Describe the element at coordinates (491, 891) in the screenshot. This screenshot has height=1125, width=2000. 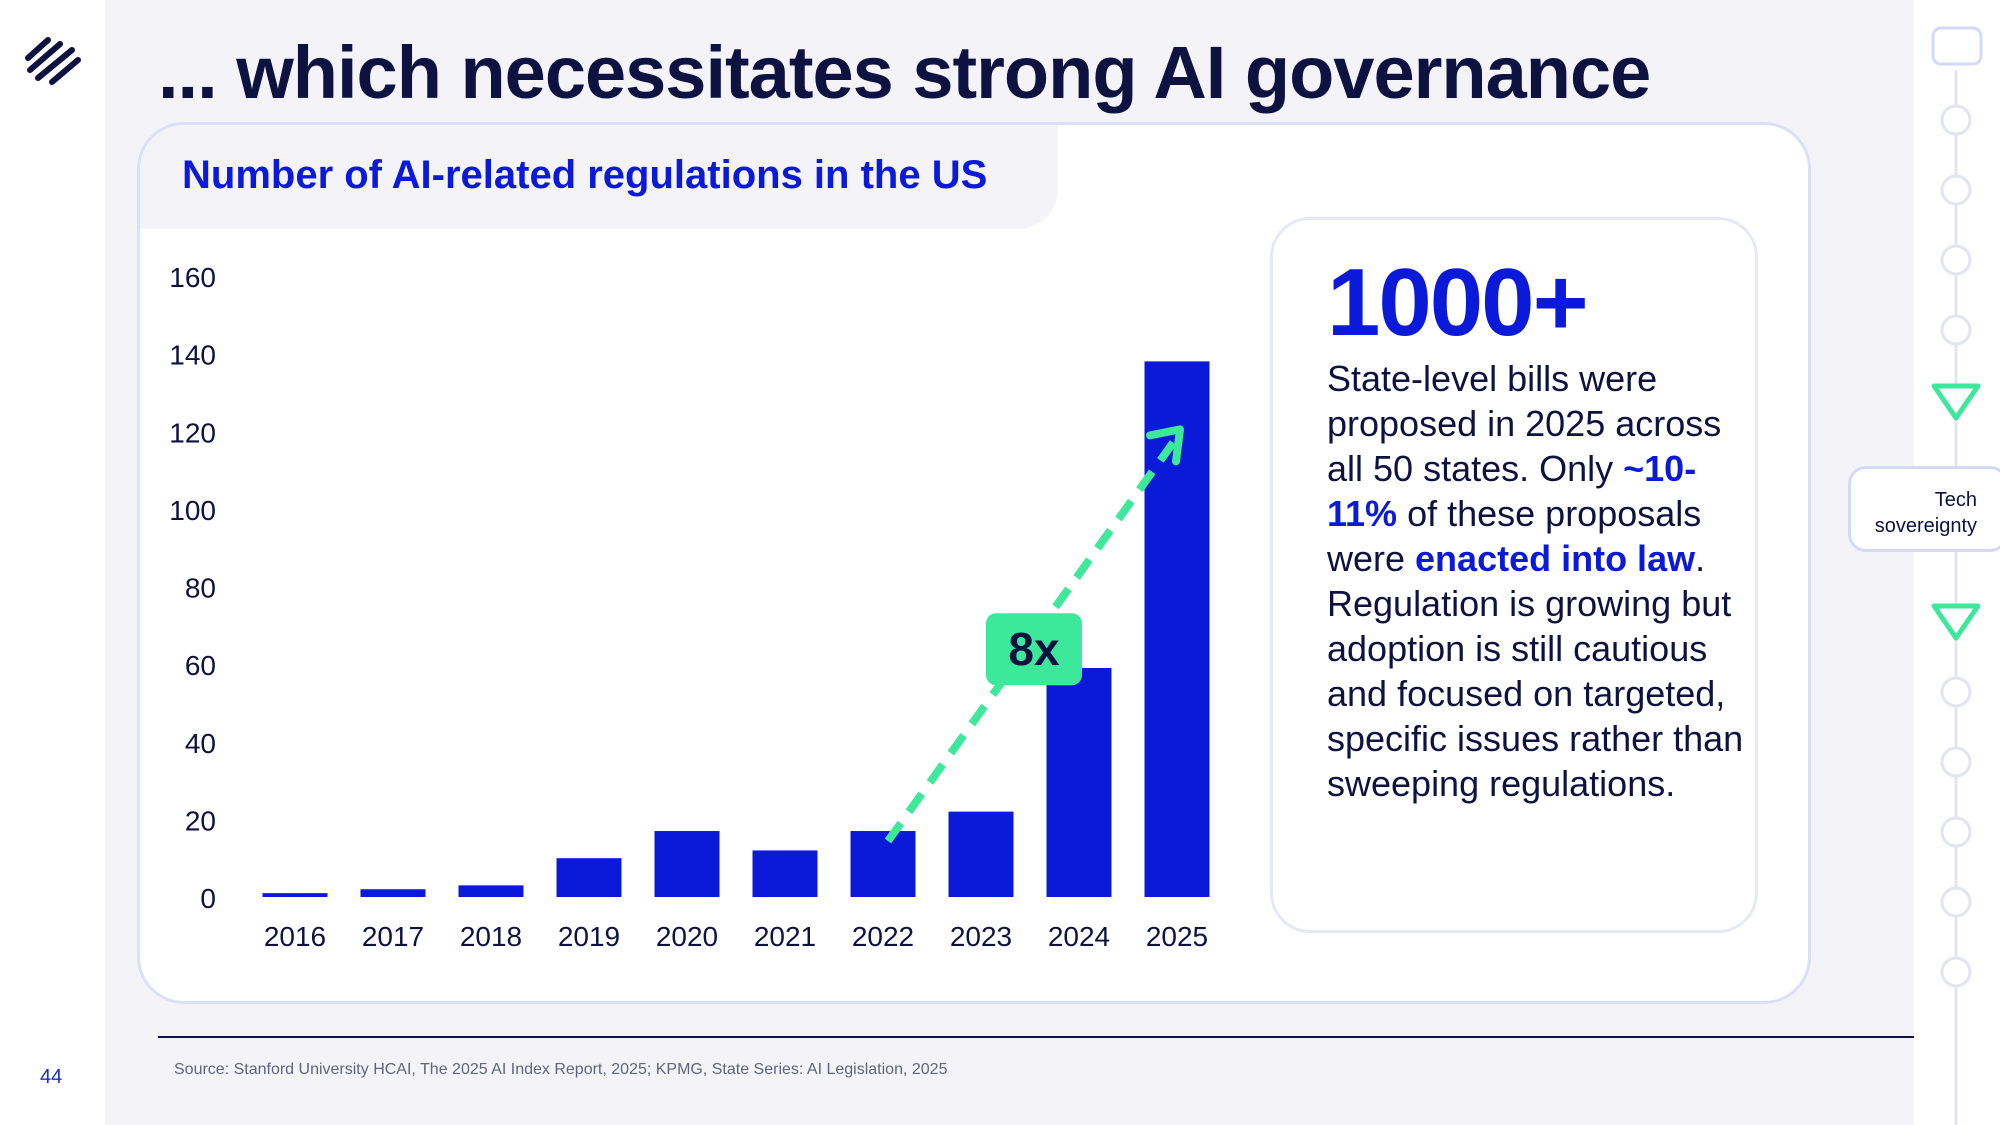
I see `bar-2018` at that location.